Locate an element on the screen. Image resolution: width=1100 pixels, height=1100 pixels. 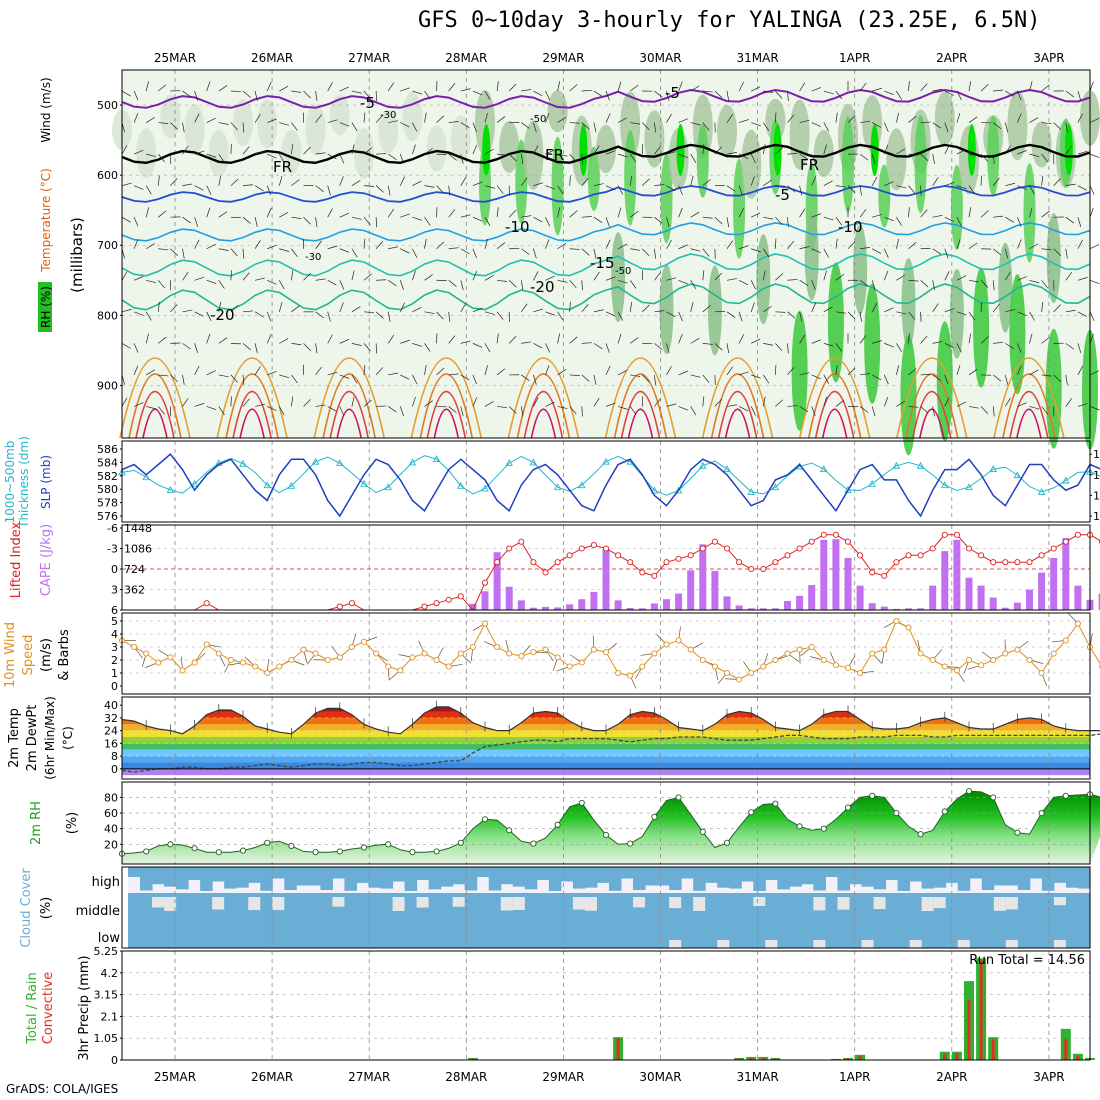
rh2m-axis-label: 2m RH is located at coordinates (36, 823).